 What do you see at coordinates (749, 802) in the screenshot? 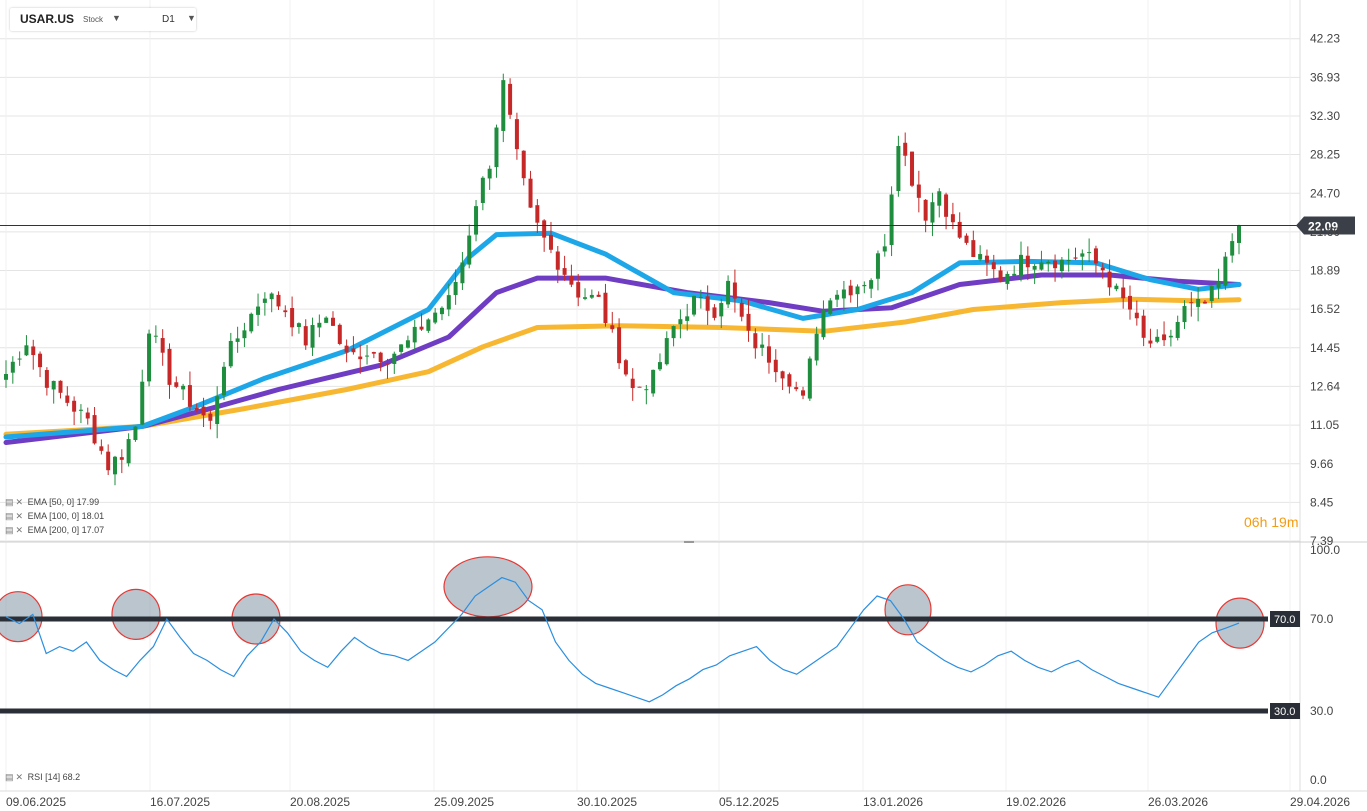
I see `time-tick-label: 05.12.2025` at bounding box center [749, 802].